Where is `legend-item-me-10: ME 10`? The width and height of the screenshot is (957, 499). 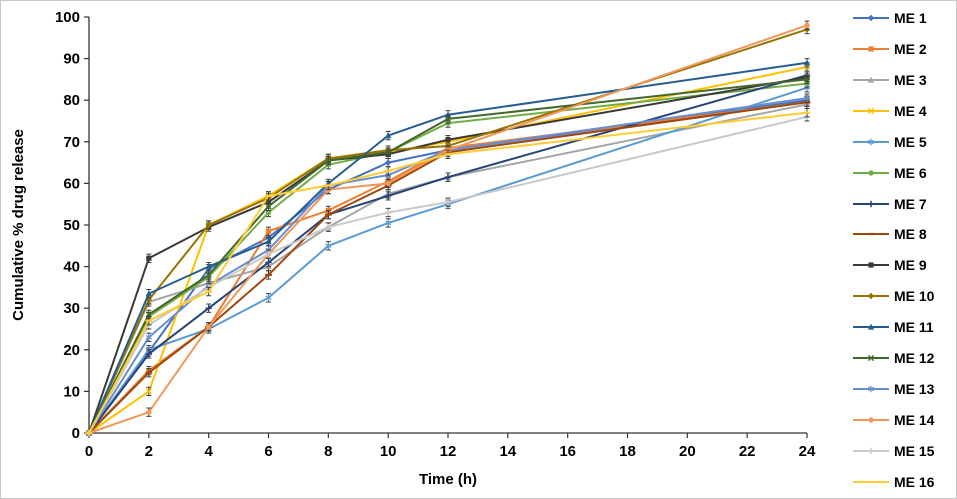 legend-item-me-10: ME 10 is located at coordinates (903, 296).